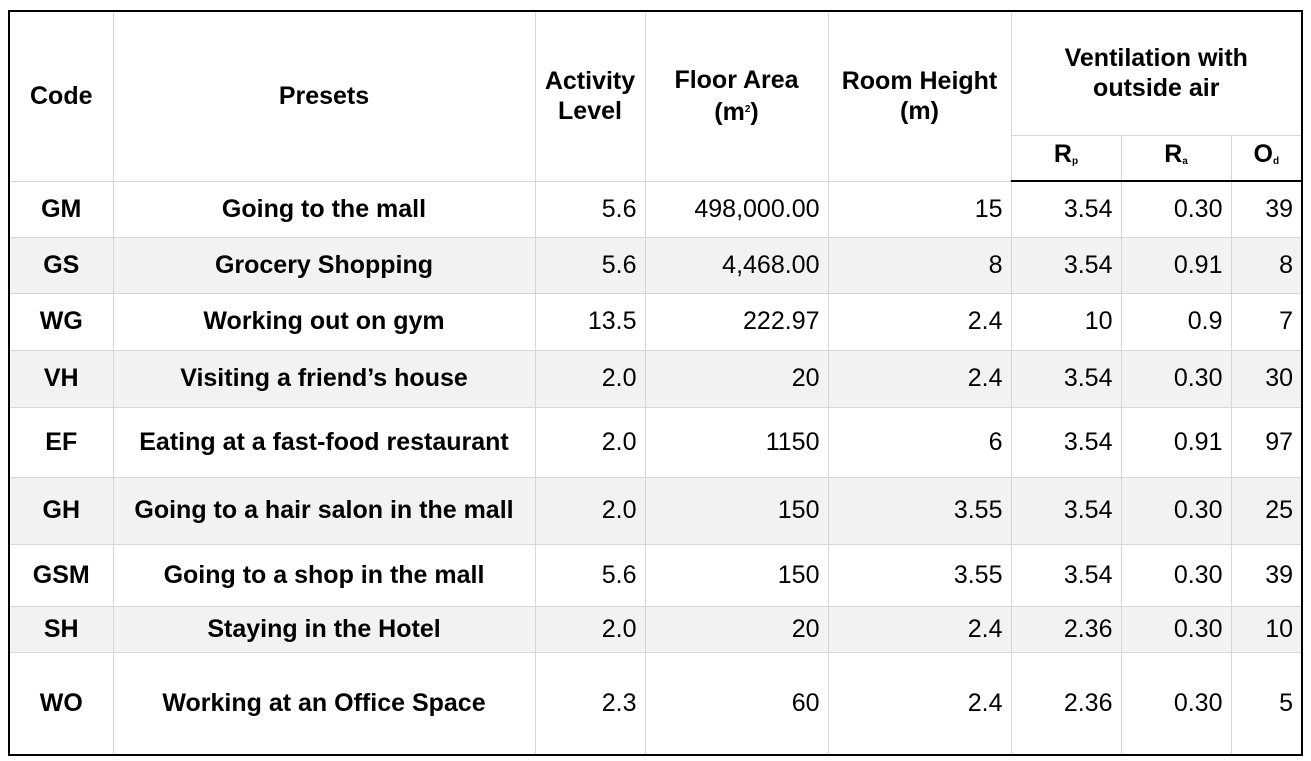  I want to click on header-ra: Ra, so click(1176, 158).